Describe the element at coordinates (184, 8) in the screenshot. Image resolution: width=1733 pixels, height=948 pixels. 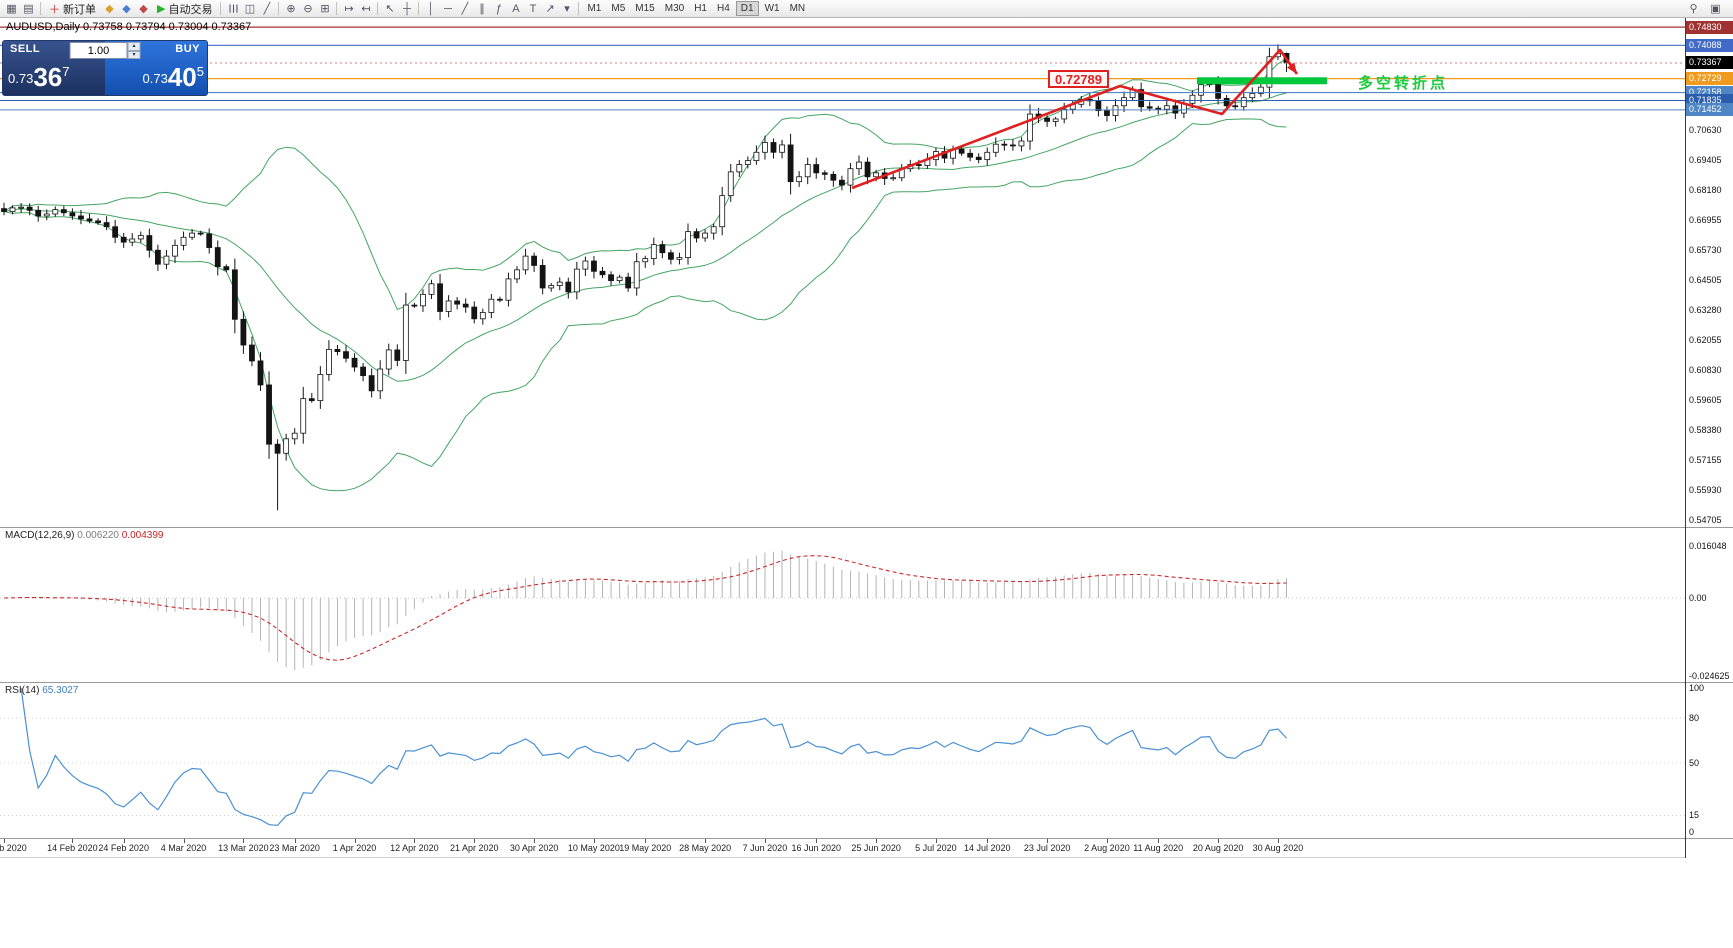
I see `autotrading-button: ▶ 自动交易` at that location.